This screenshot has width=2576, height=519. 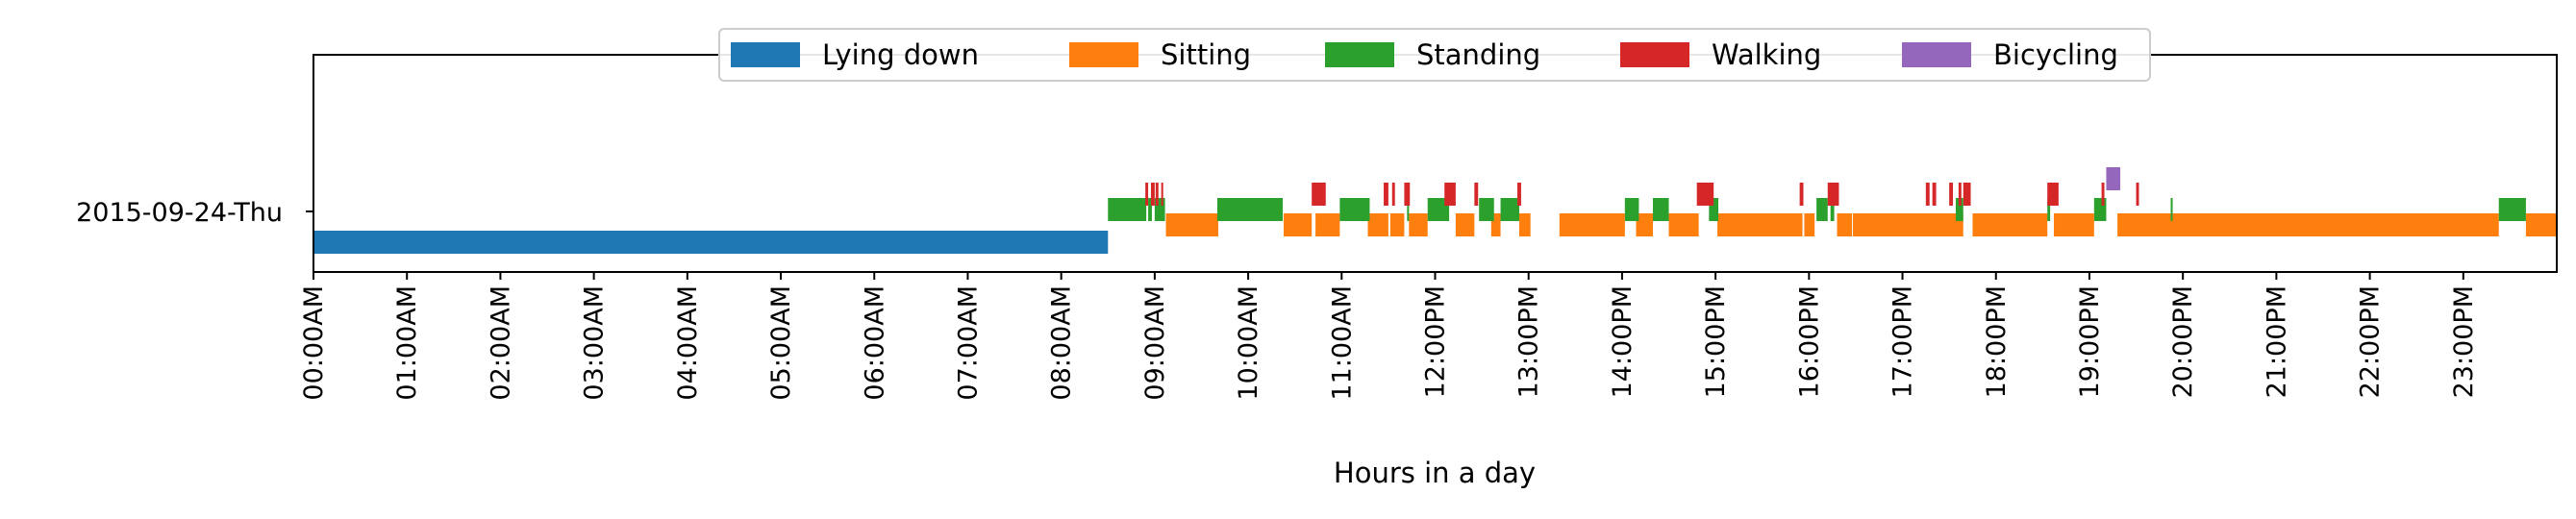 I want to click on x-tick-label: 01:00AM, so click(x=407, y=343).